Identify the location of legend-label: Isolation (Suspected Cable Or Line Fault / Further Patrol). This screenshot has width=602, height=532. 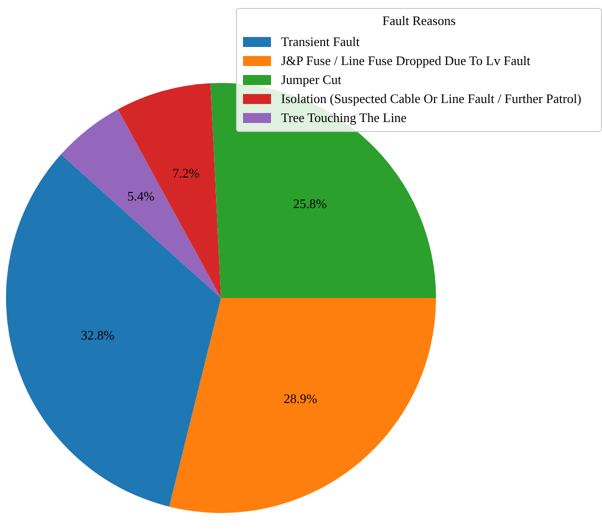
(431, 98).